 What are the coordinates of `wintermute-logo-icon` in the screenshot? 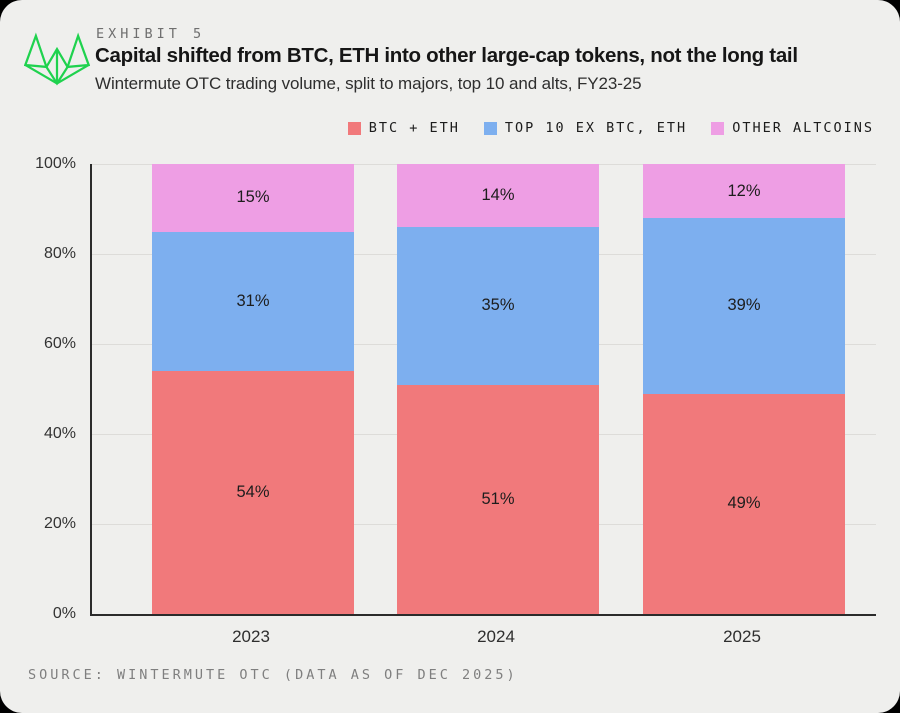 It's located at (57, 59).